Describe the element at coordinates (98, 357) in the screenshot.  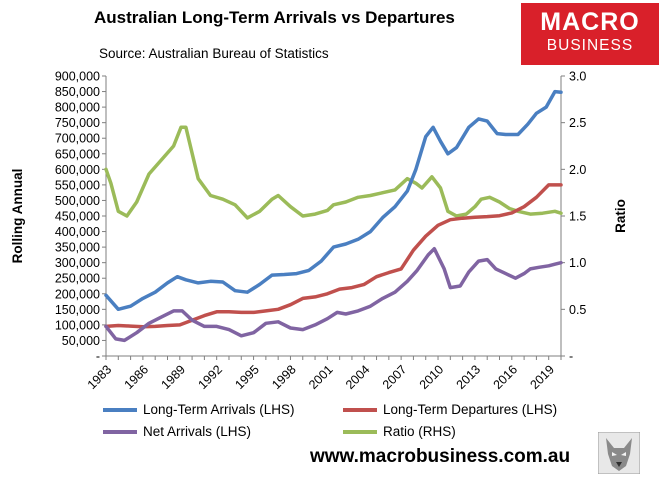
I see `y-tick-label: -` at that location.